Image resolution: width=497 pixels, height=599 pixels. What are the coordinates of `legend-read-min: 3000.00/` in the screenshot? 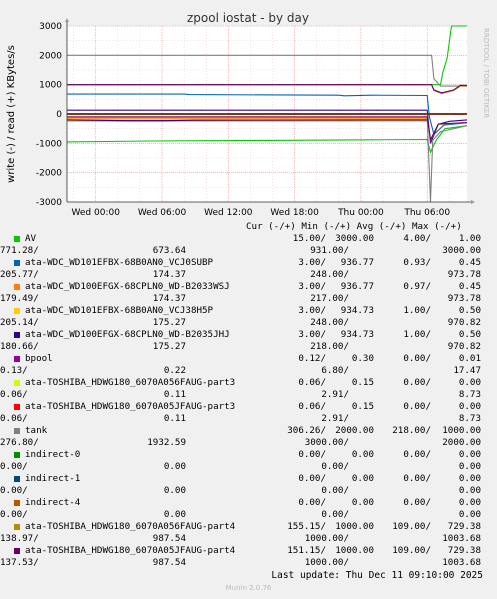 It's located at (326, 442).